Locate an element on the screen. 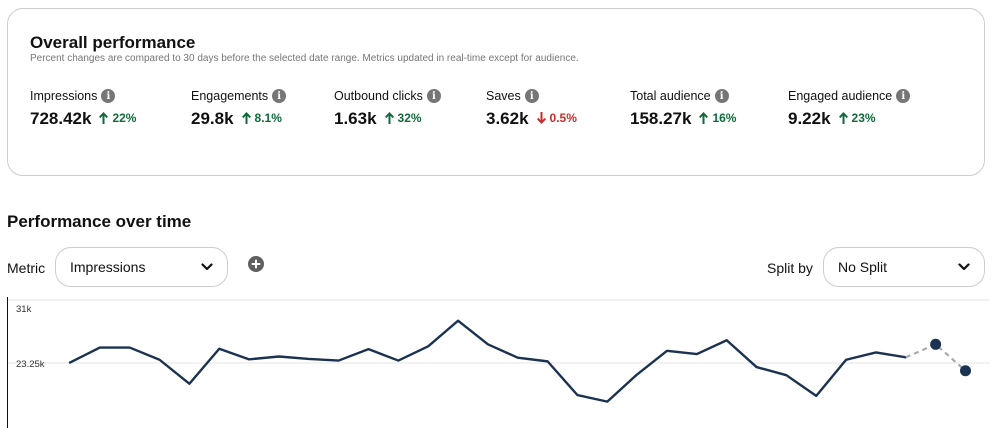 The width and height of the screenshot is (997, 428). overall-performance-title: Overall performance is located at coordinates (113, 42).